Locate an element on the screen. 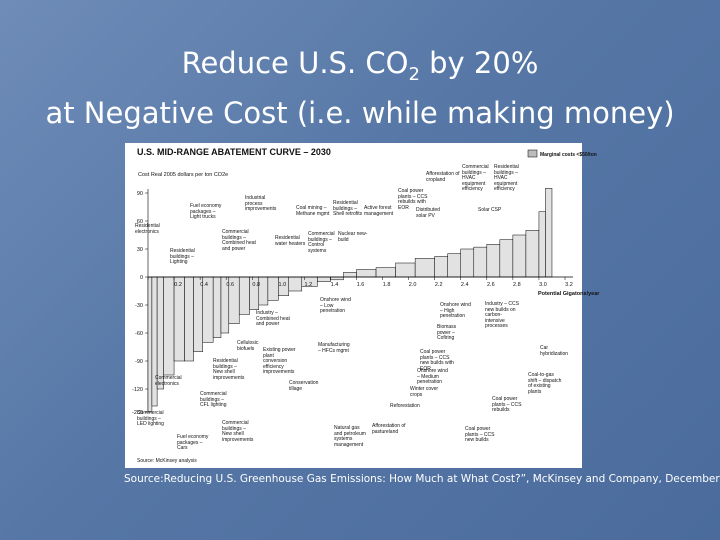 The height and width of the screenshot is (540, 720). legend-label: Marginal costs <$50/ton is located at coordinates (568, 155).